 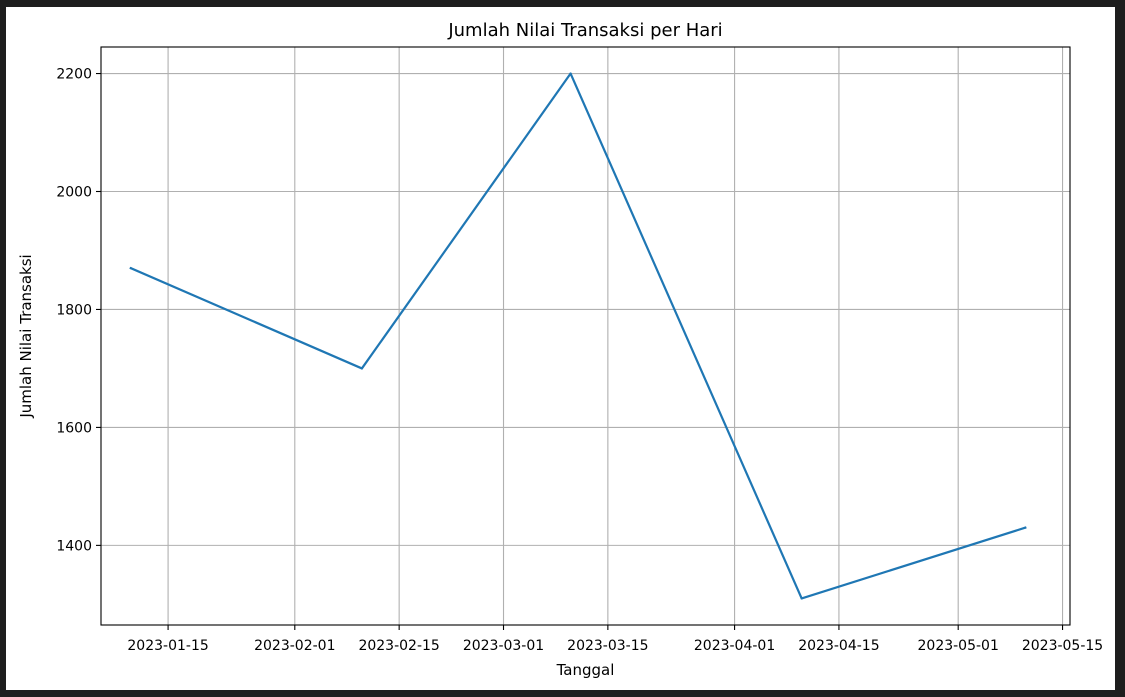 I want to click on x-tick-label: 2023-03-01, so click(x=503, y=646).